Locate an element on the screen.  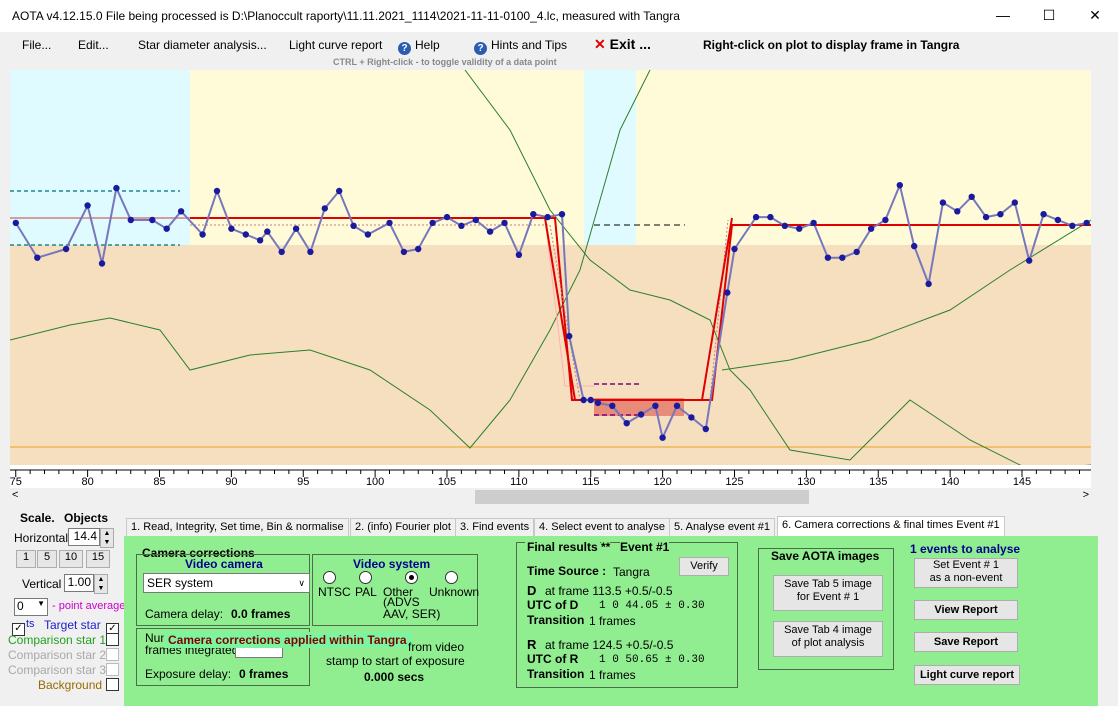
save-report-button: Save Report is located at coordinates (966, 642).